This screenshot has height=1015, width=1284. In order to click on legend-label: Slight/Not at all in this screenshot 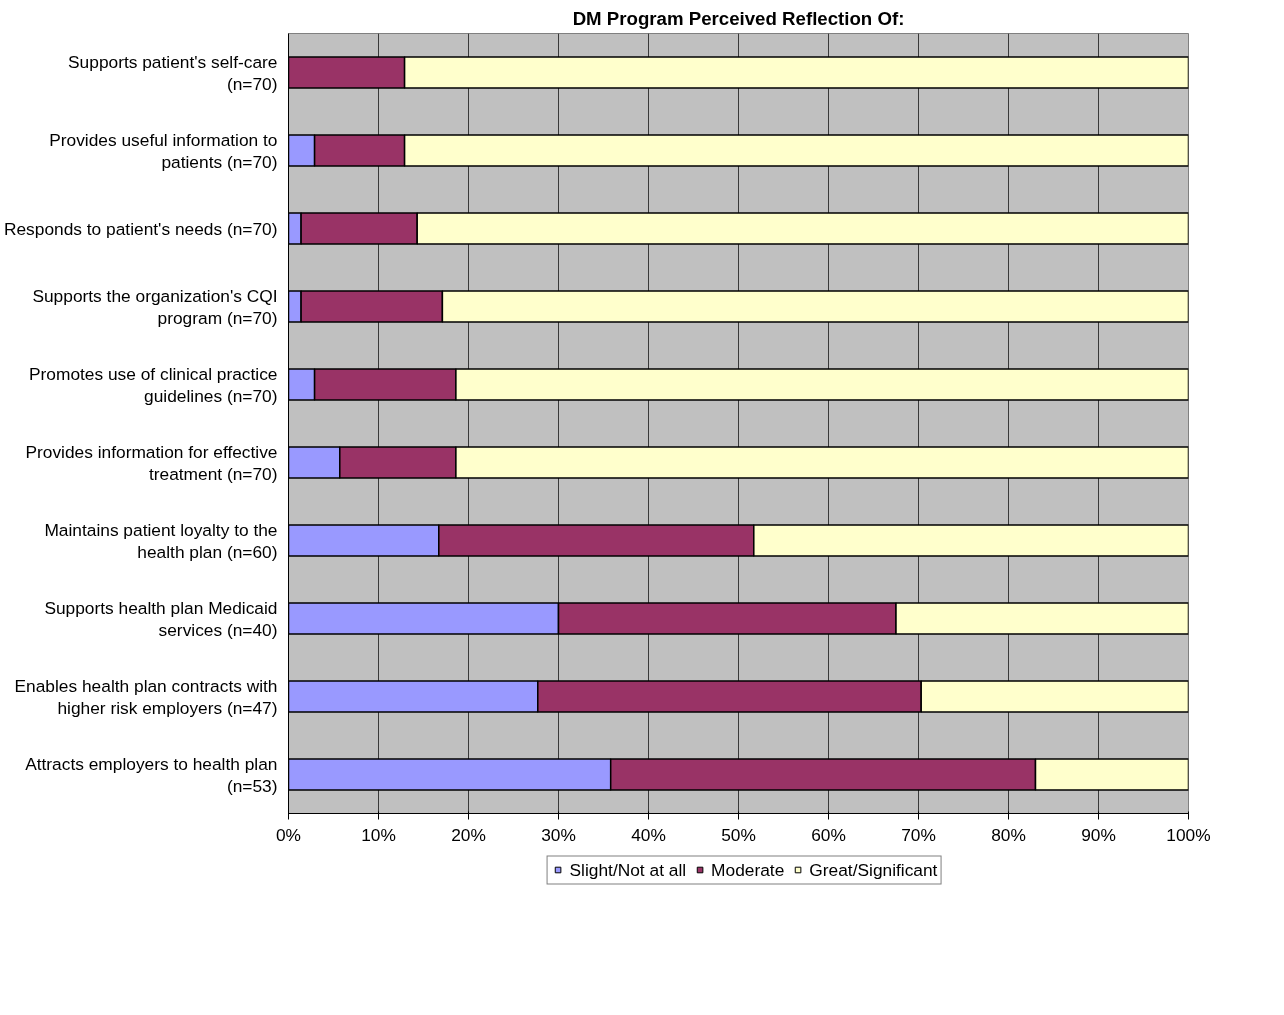, I will do `click(628, 869)`.